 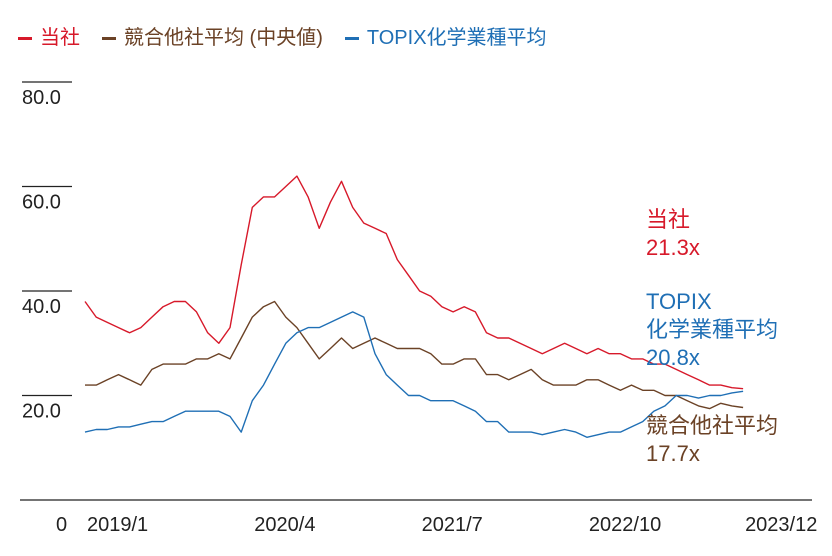 I want to click on y-tick-label-2: 40.0, so click(x=41, y=307).